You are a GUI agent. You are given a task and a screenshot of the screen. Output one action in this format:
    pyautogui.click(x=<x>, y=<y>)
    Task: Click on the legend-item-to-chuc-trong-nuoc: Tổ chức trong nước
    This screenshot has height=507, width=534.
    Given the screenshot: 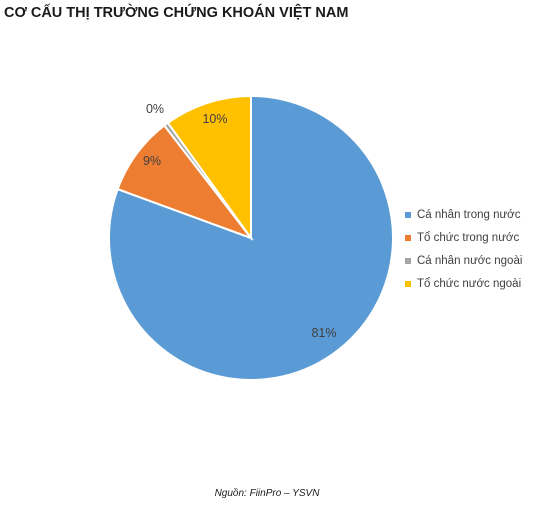 What is the action you would take?
    pyautogui.click(x=463, y=237)
    